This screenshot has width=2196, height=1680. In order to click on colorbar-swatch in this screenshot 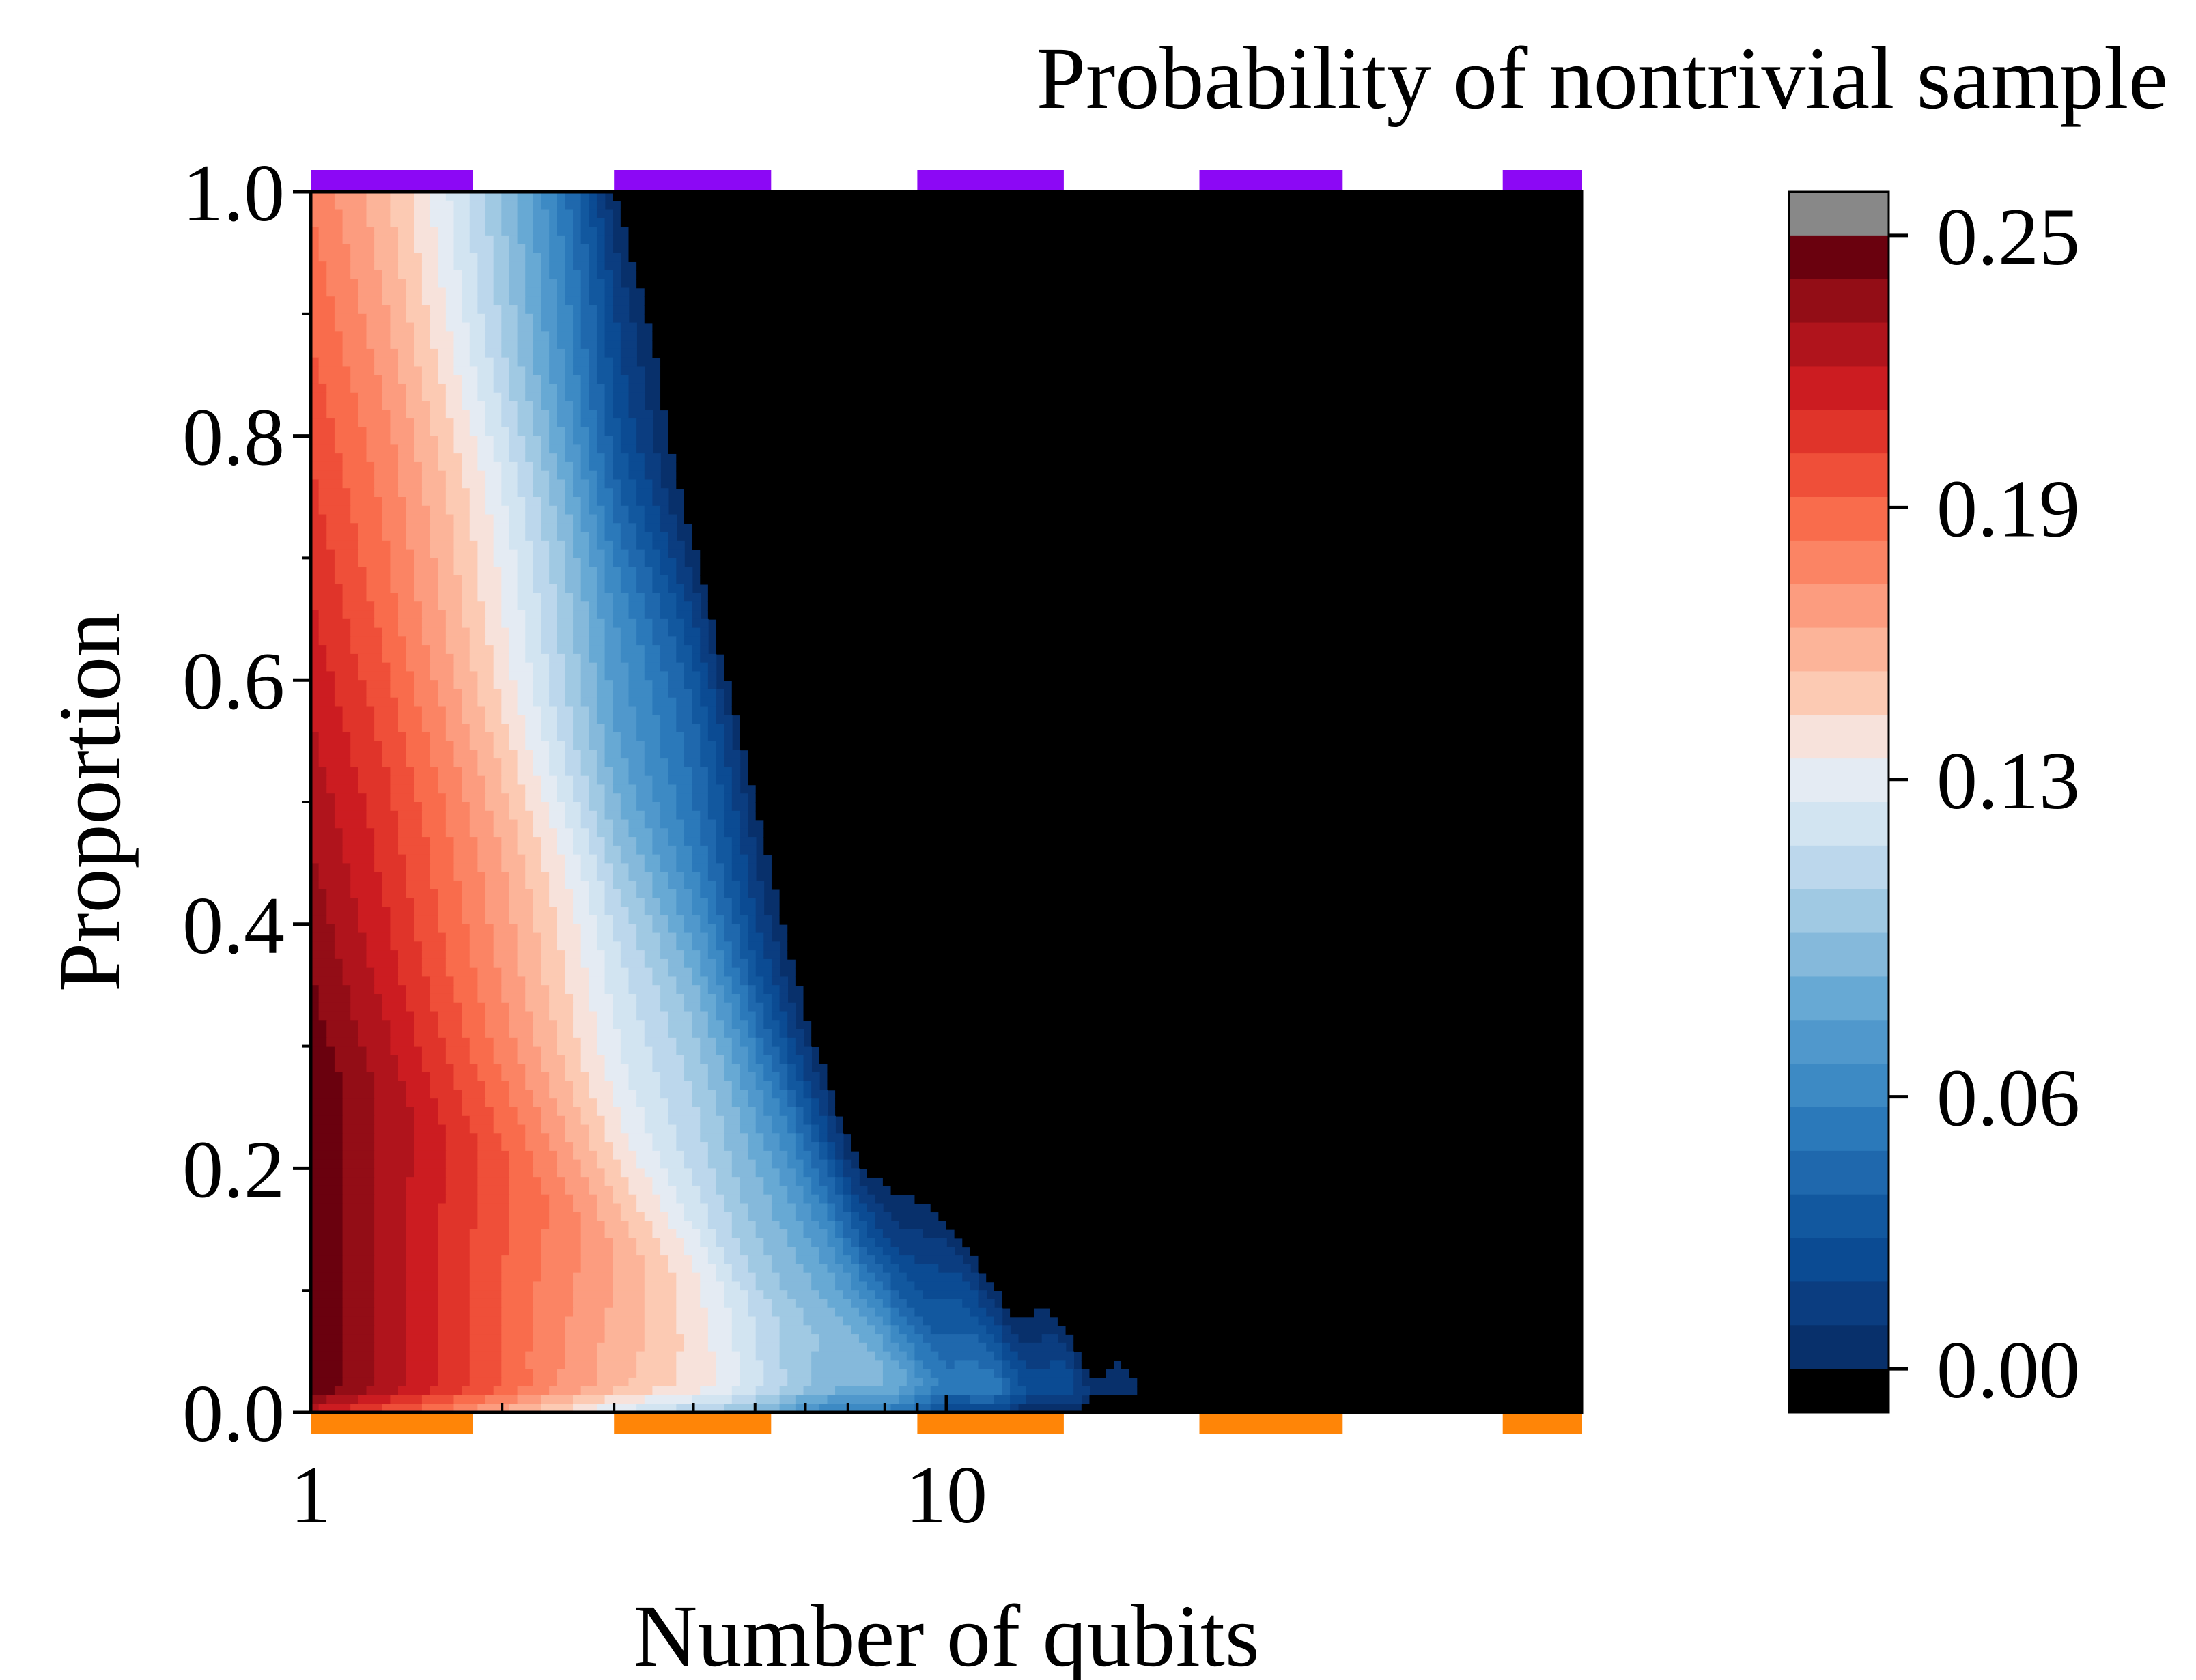, I will do `click(1839, 562)`.